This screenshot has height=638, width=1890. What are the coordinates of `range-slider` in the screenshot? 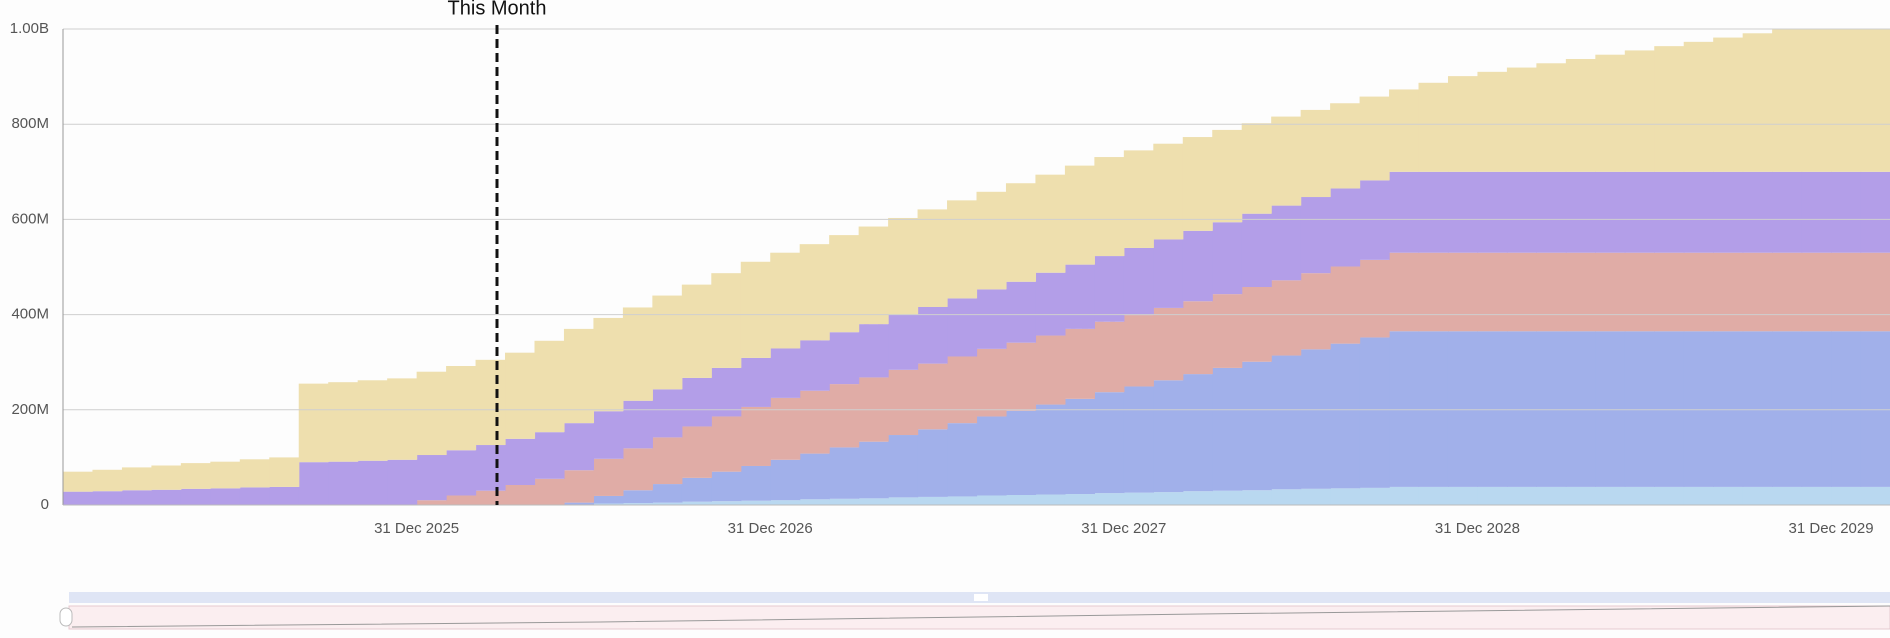 It's located at (974, 611).